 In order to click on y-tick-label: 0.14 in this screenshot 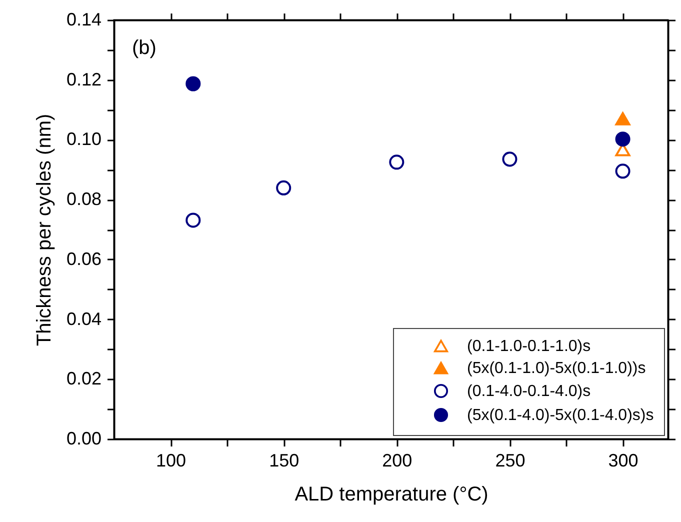, I will do `click(84, 20)`.